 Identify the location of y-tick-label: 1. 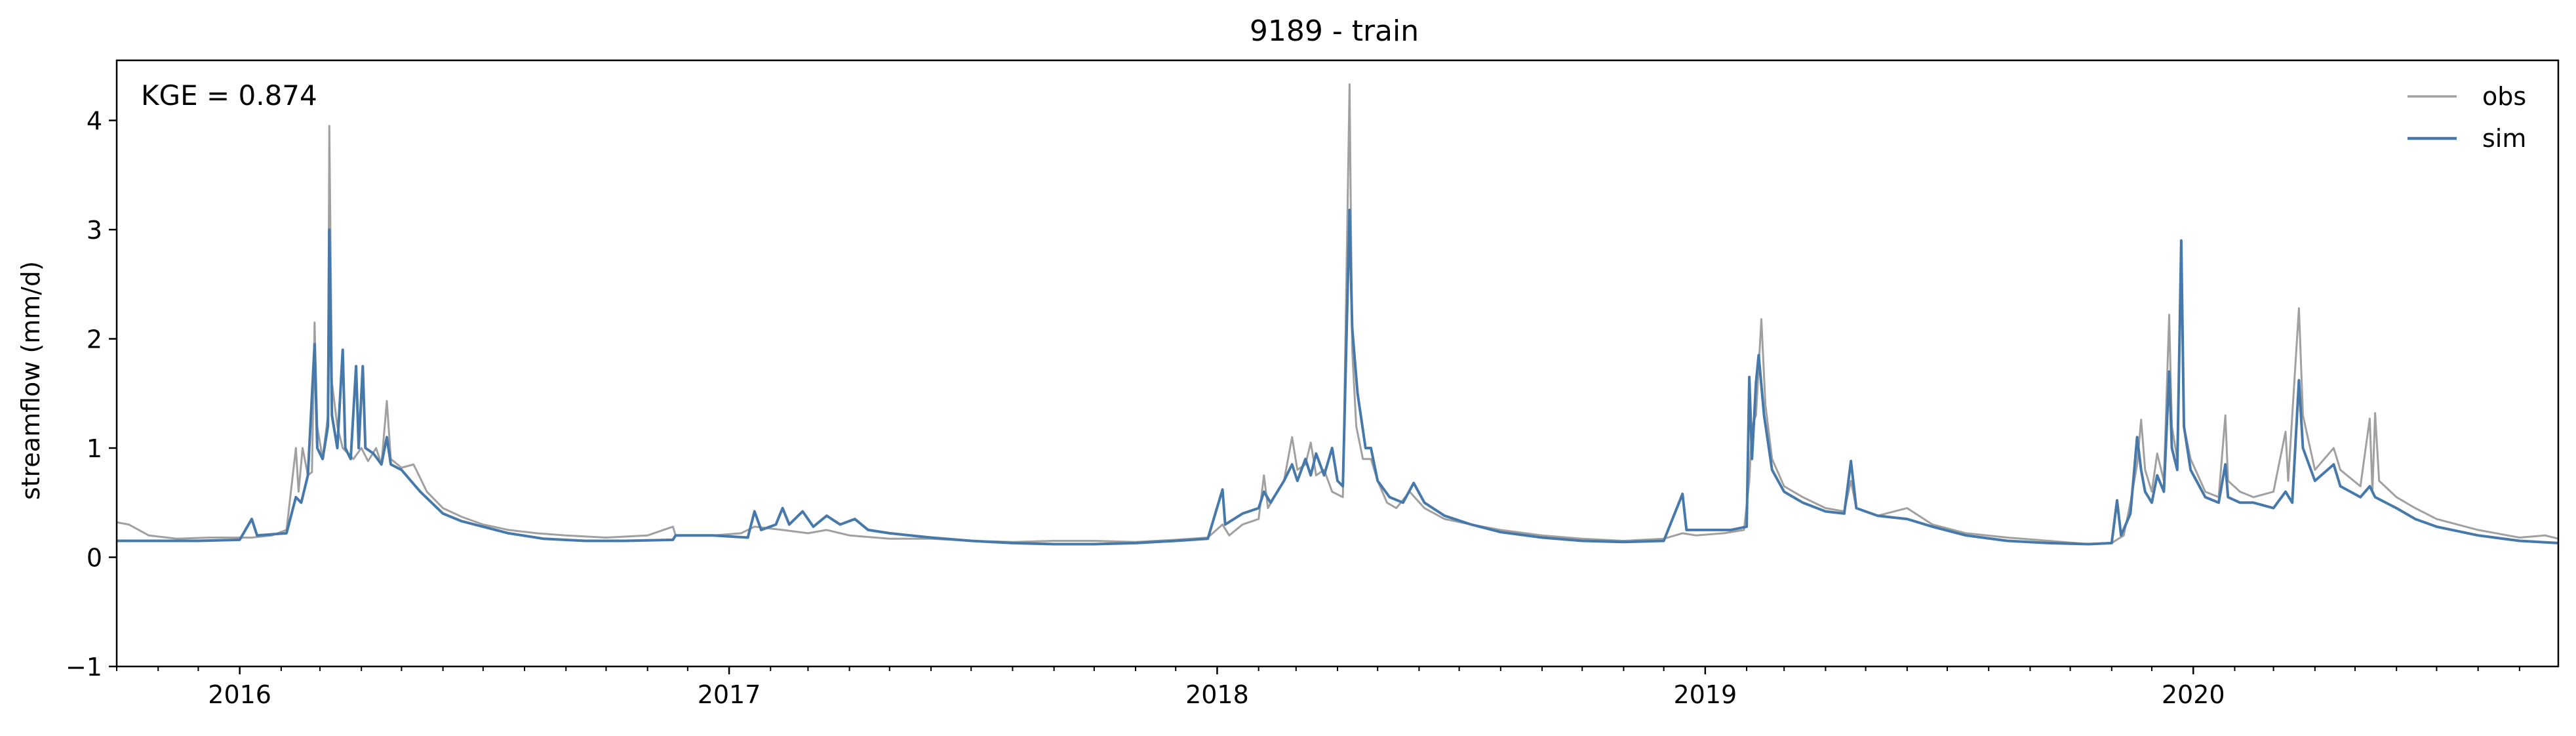
(94, 448).